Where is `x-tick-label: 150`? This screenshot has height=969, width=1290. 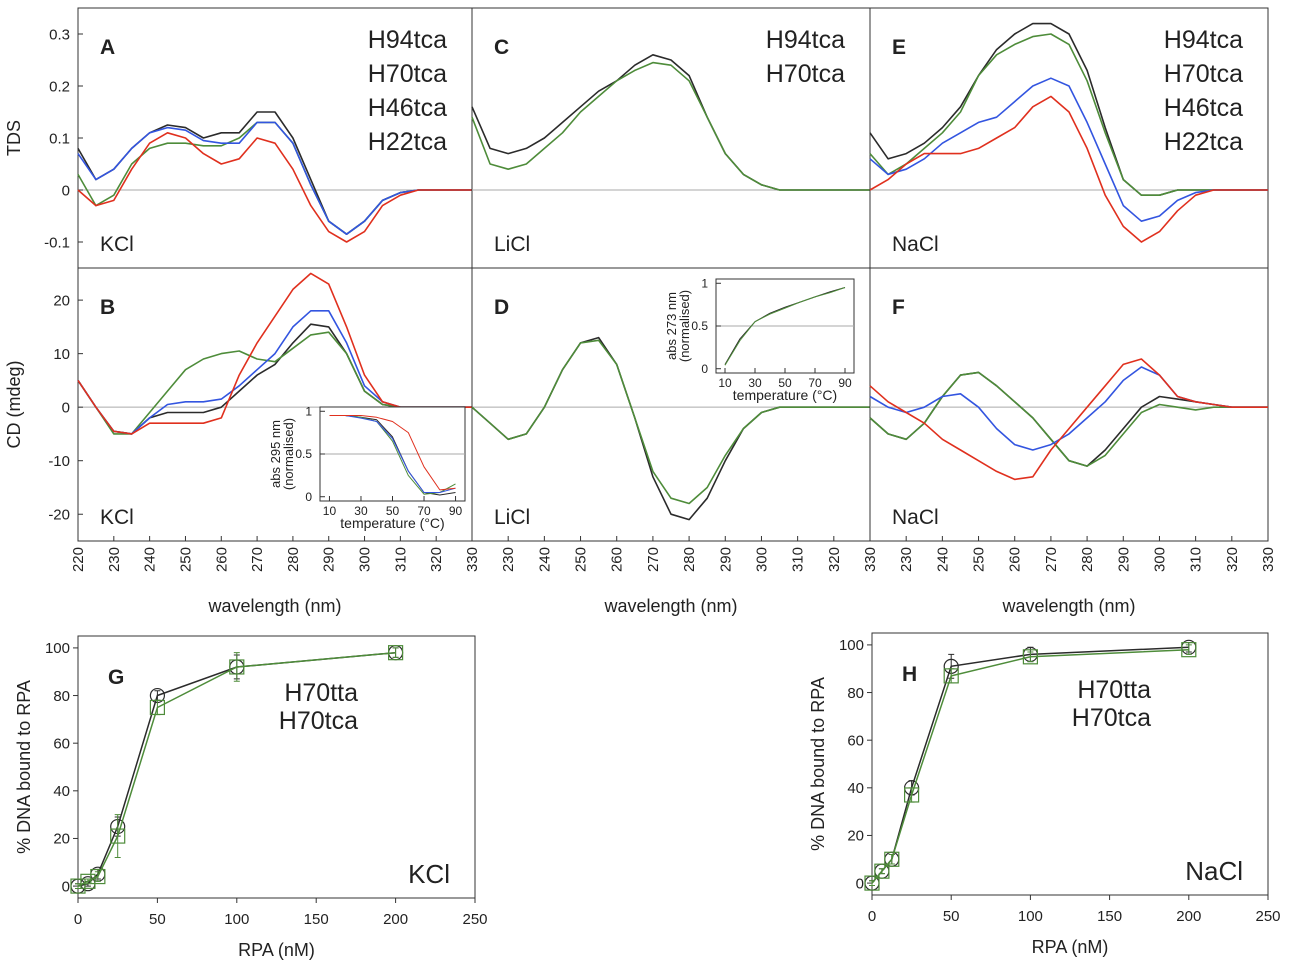
x-tick-label: 150 is located at coordinates (1109, 916).